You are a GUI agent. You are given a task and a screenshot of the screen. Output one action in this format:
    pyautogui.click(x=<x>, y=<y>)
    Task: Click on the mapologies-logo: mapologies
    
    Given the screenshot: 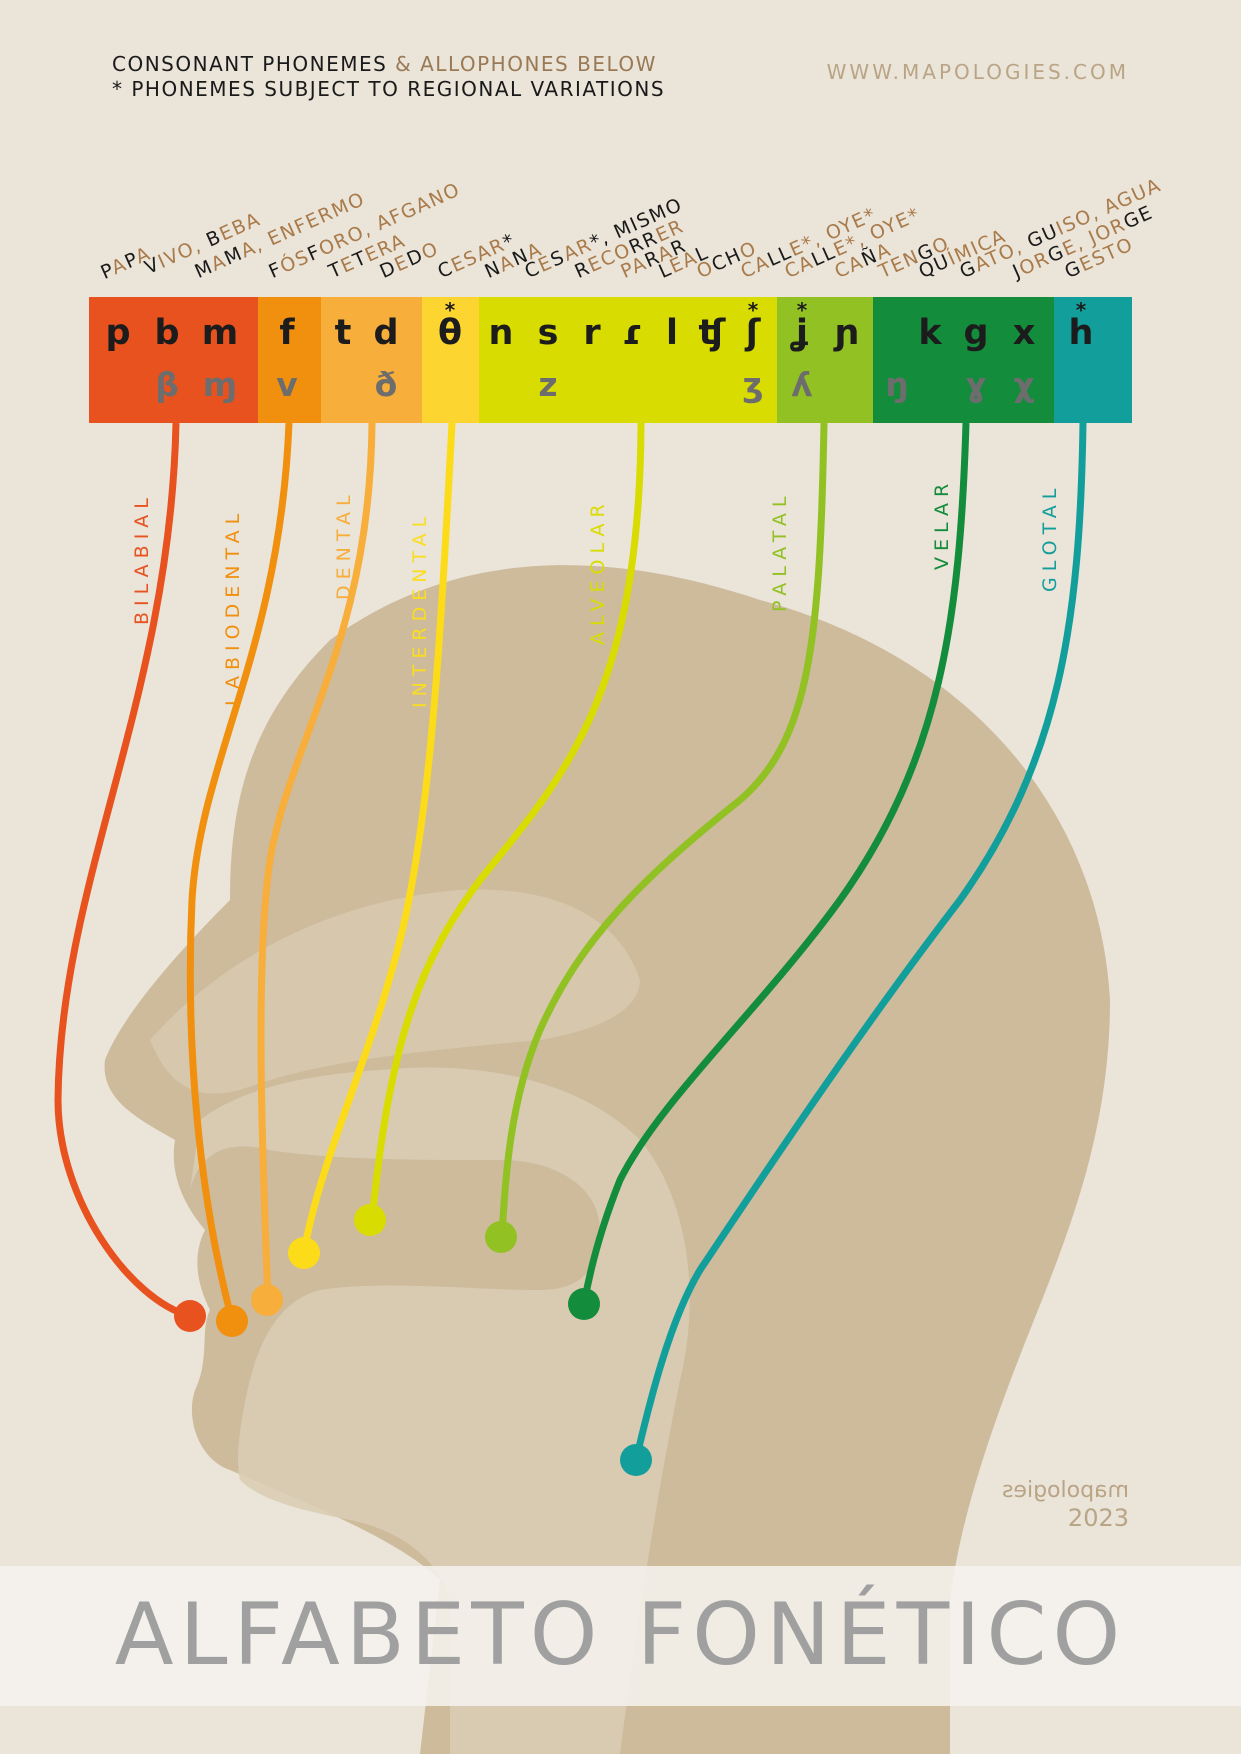 What is the action you would take?
    pyautogui.click(x=1065, y=1490)
    